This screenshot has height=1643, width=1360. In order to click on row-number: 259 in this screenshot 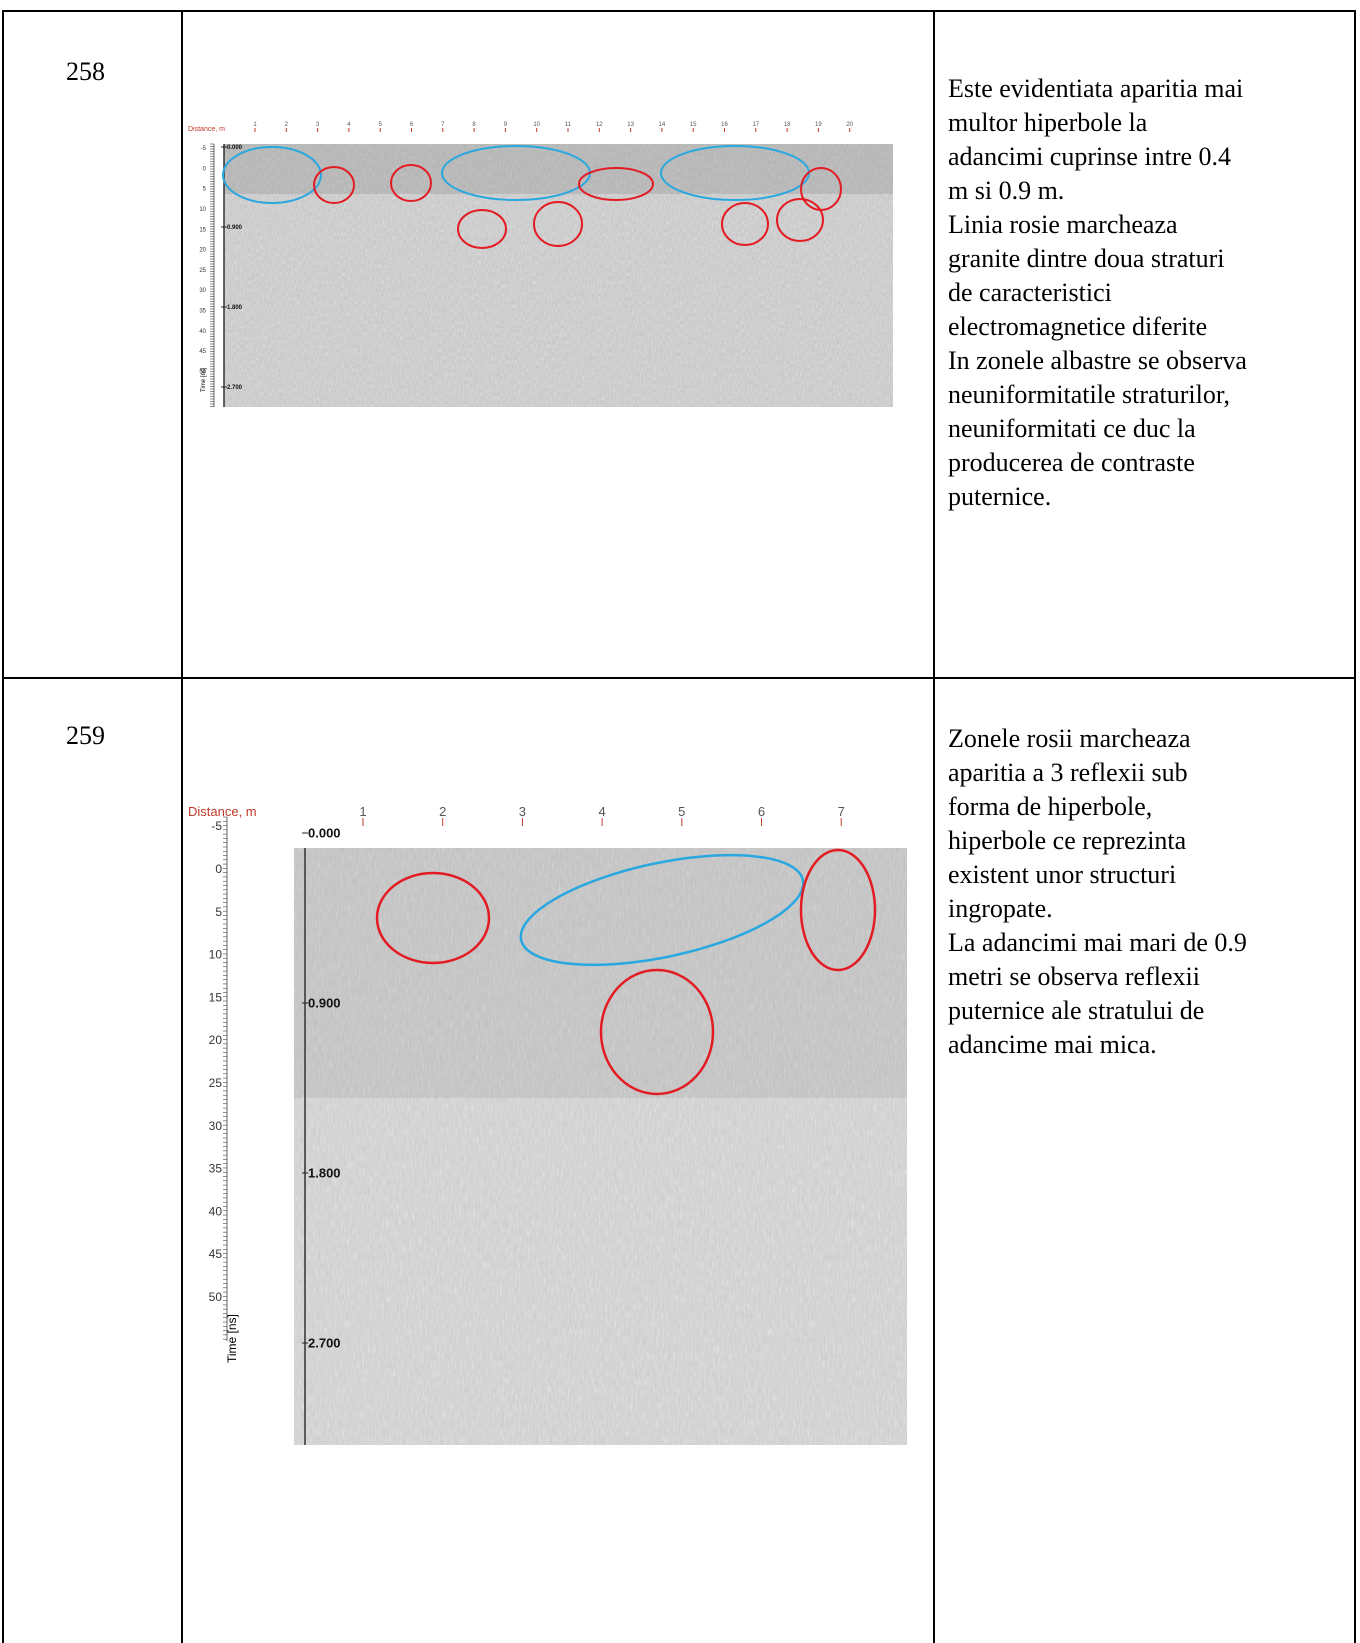, I will do `click(85, 735)`.